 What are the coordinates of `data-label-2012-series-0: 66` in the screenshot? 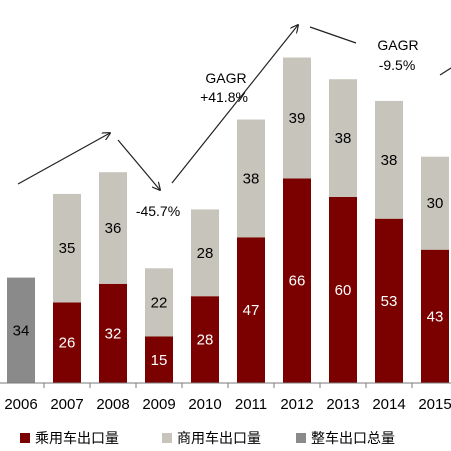 It's located at (297, 281).